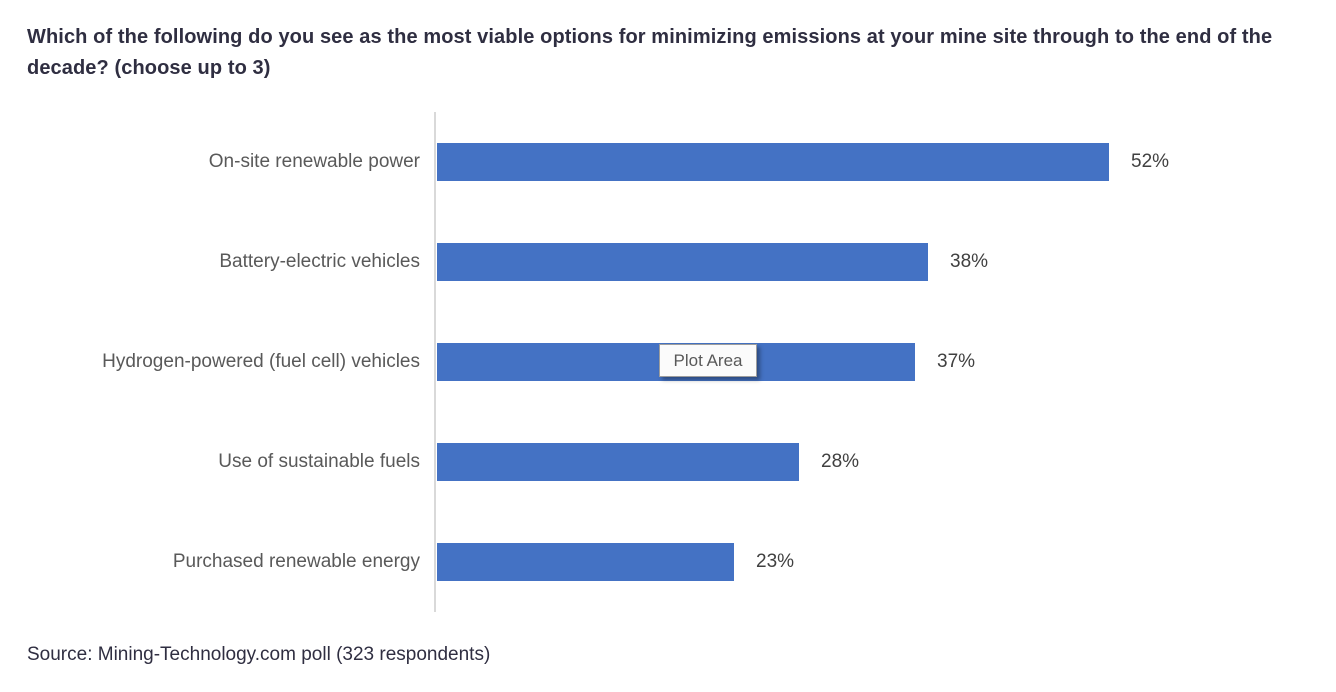 The height and width of the screenshot is (692, 1336). What do you see at coordinates (296, 561) in the screenshot?
I see `category-label: Purchased renewable energy` at bounding box center [296, 561].